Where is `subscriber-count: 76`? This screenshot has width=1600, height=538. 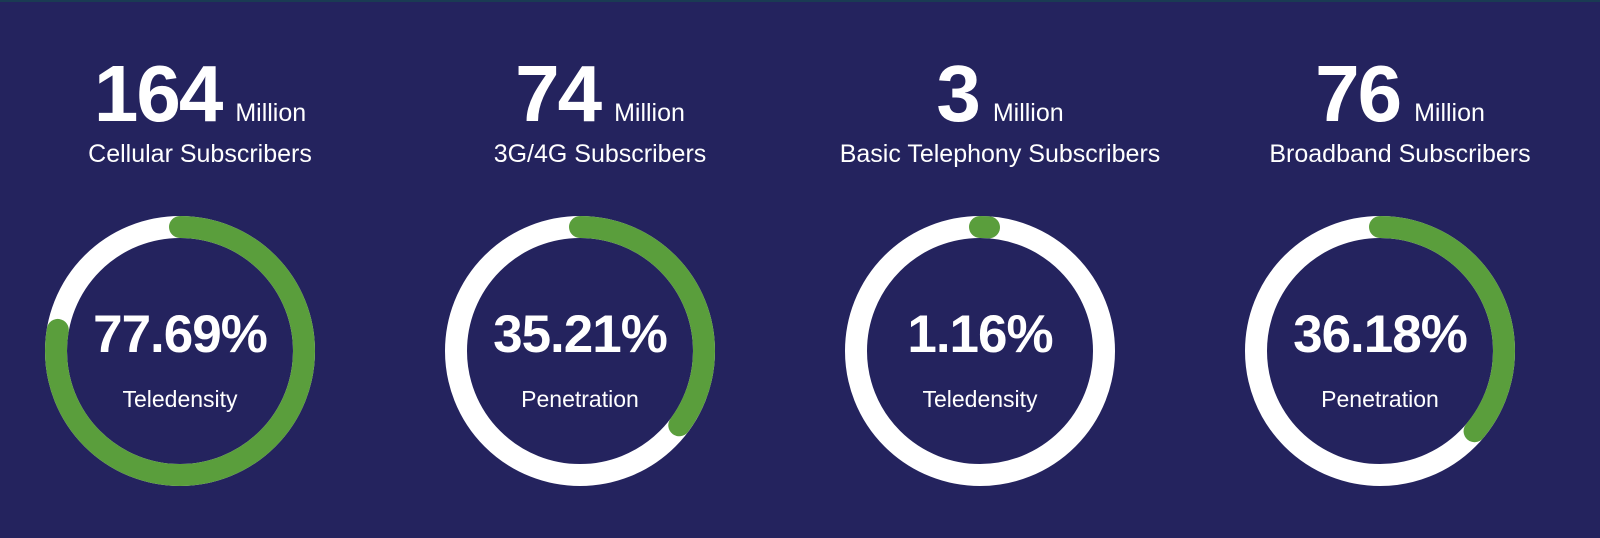 subscriber-count: 76 is located at coordinates (1358, 93).